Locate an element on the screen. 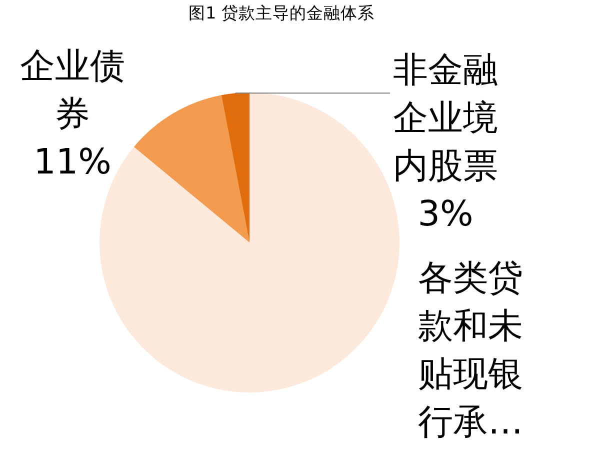 This screenshot has width=610, height=462. data-label: 3% is located at coordinates (446, 214).